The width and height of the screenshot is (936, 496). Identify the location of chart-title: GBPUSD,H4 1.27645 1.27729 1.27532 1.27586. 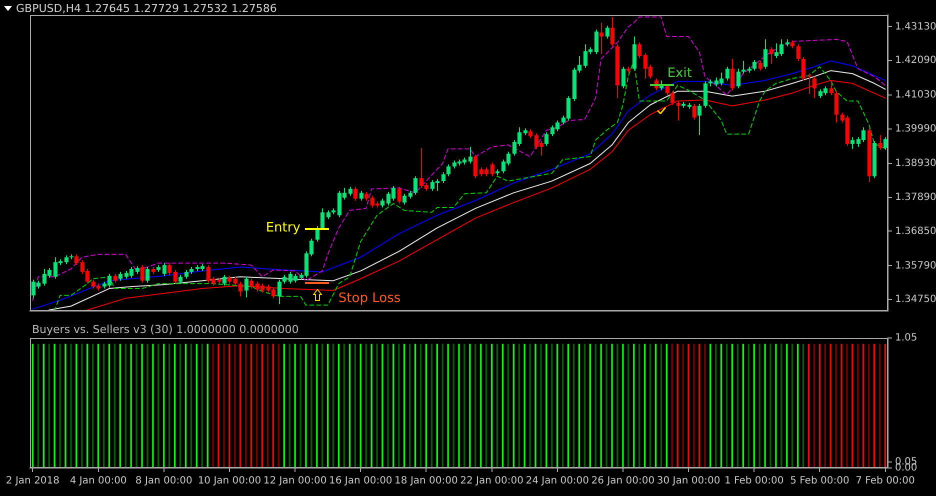
(146, 8).